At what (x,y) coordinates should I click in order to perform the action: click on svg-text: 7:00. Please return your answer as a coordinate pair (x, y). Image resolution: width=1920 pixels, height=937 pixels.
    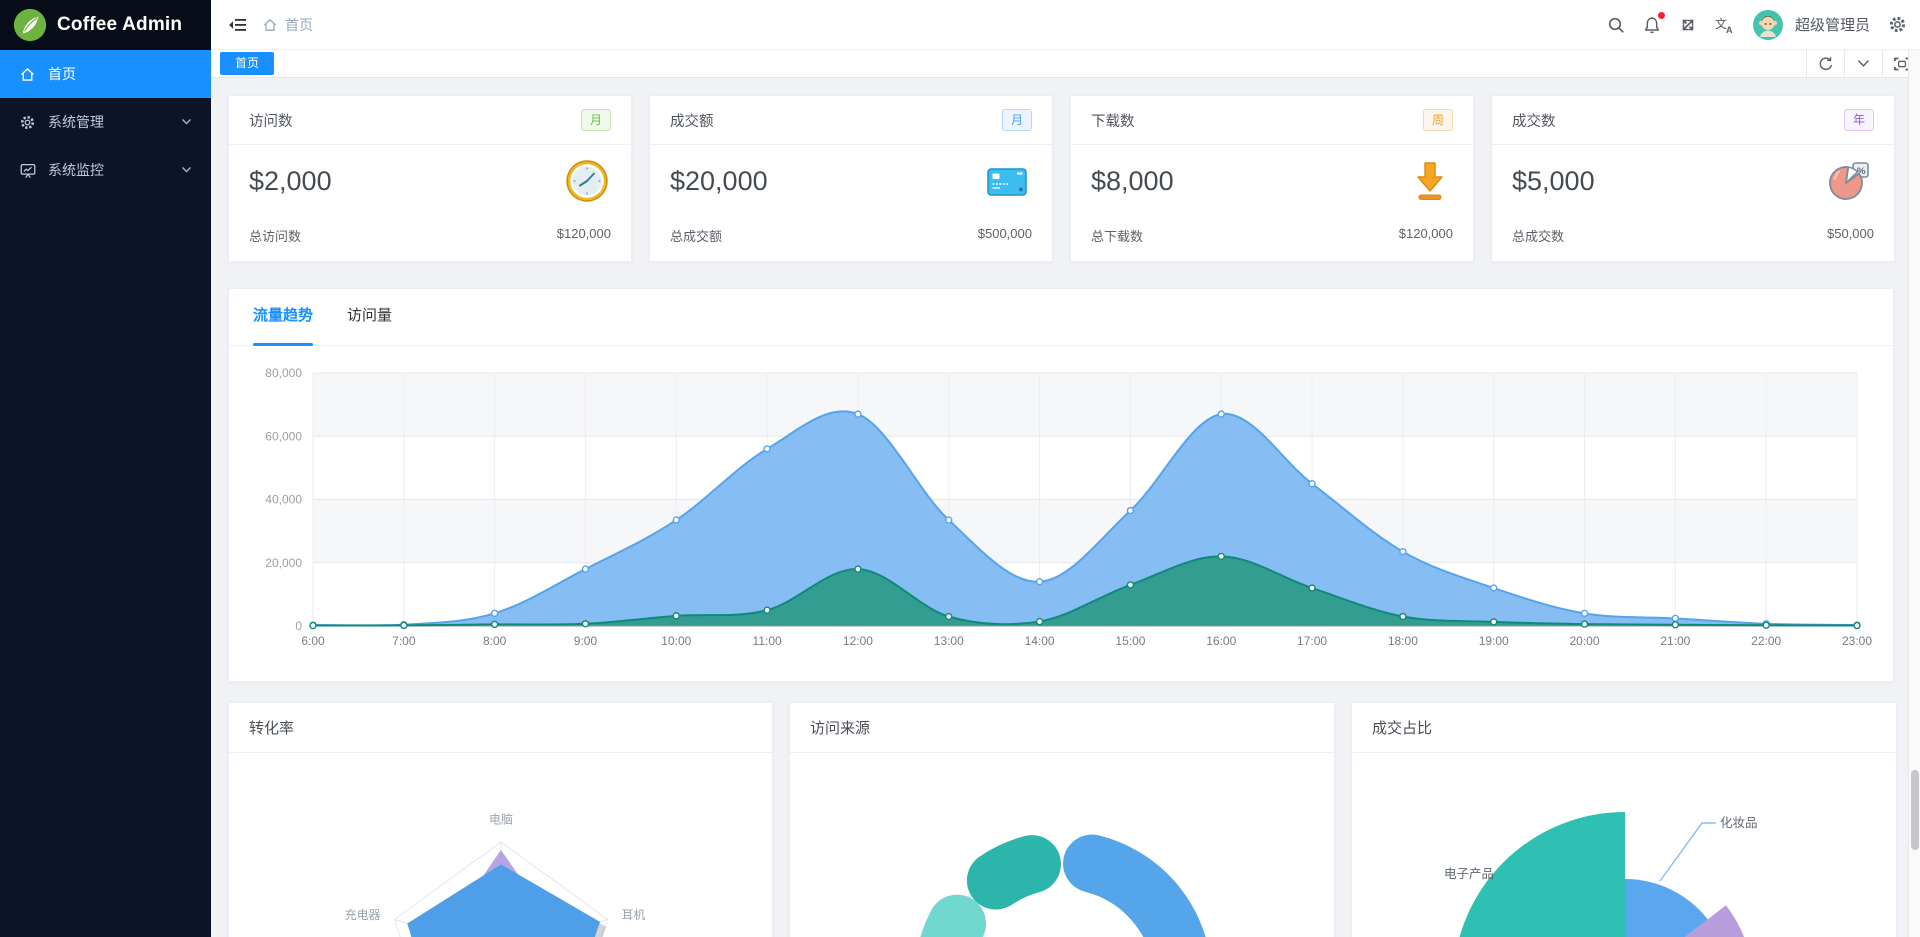
    Looking at the image, I should click on (404, 641).